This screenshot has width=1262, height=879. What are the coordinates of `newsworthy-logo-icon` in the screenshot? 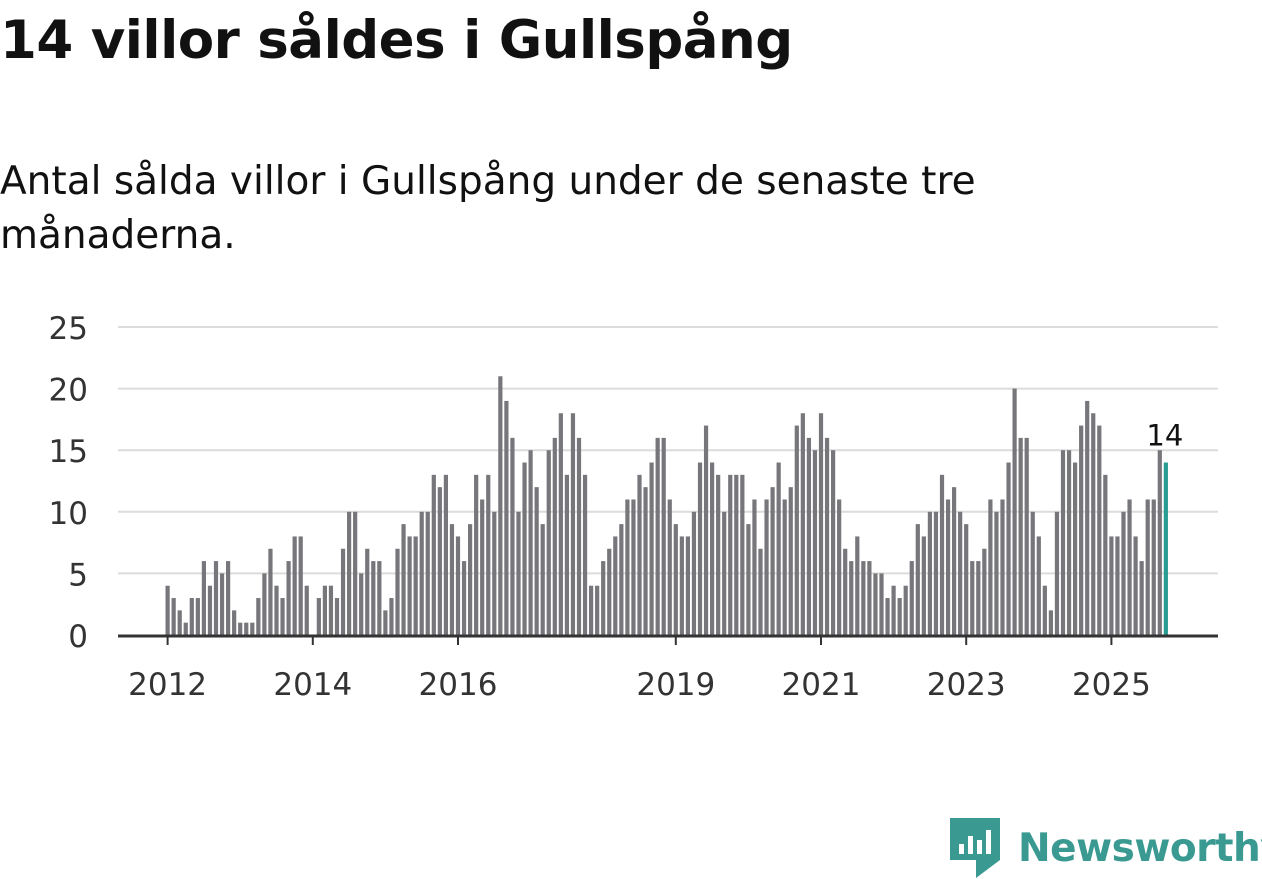 It's located at (975, 848).